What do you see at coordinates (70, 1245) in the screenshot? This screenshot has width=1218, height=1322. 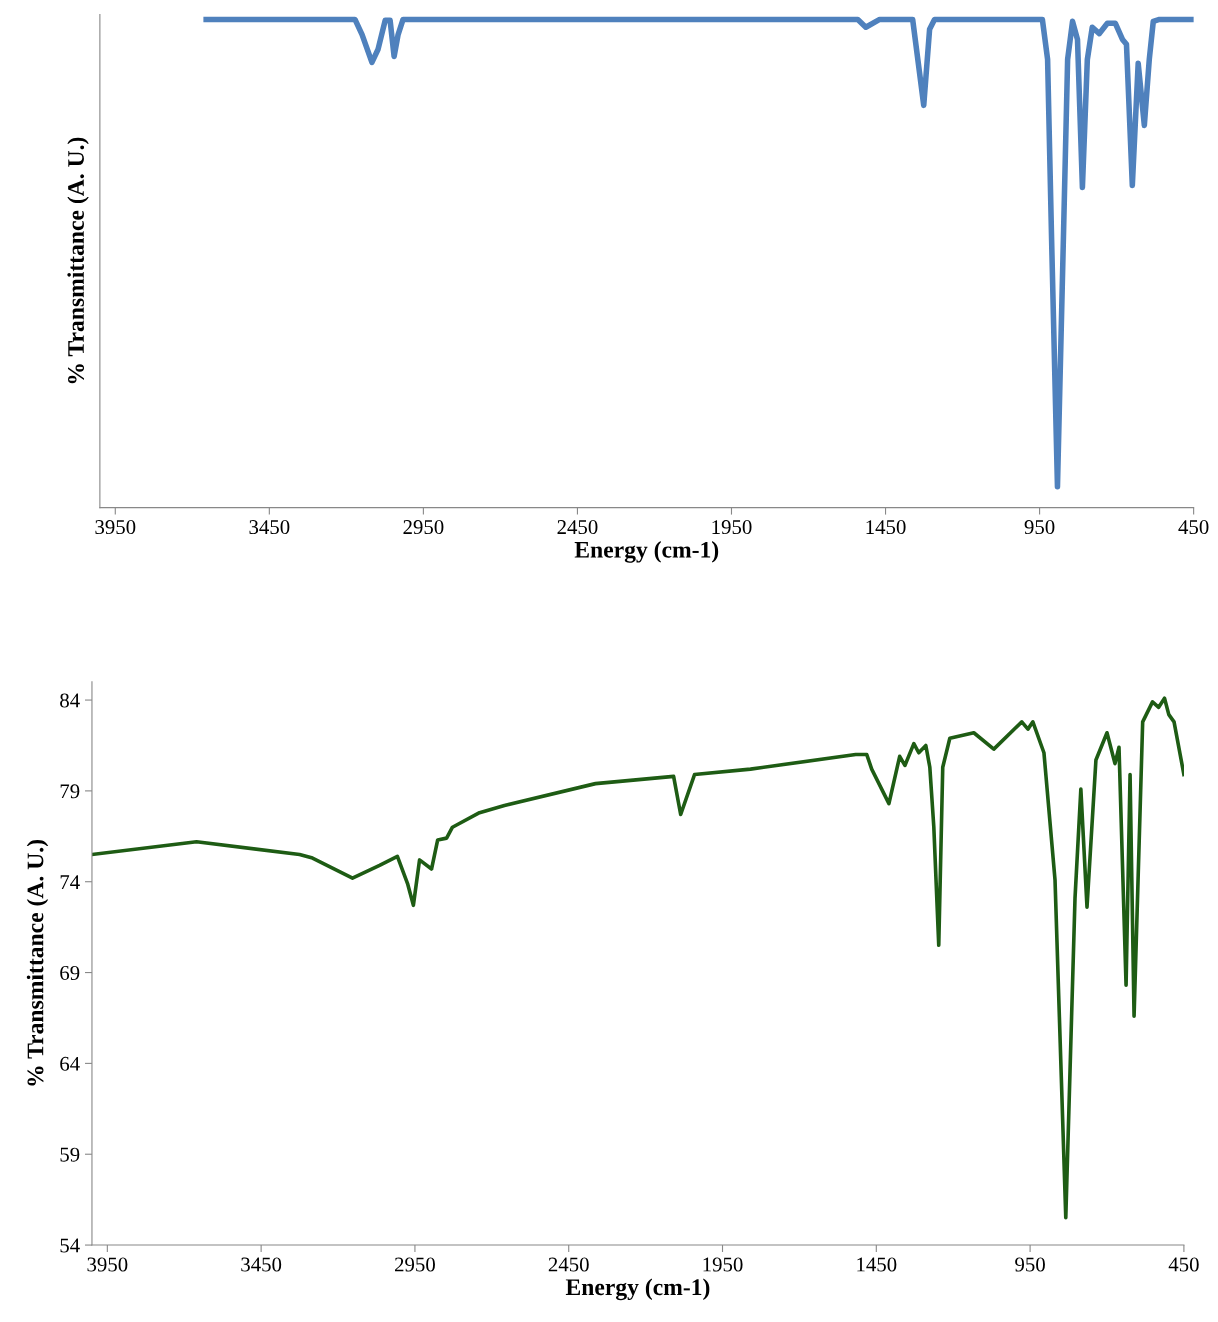 I see `y-tick-label: 54` at bounding box center [70, 1245].